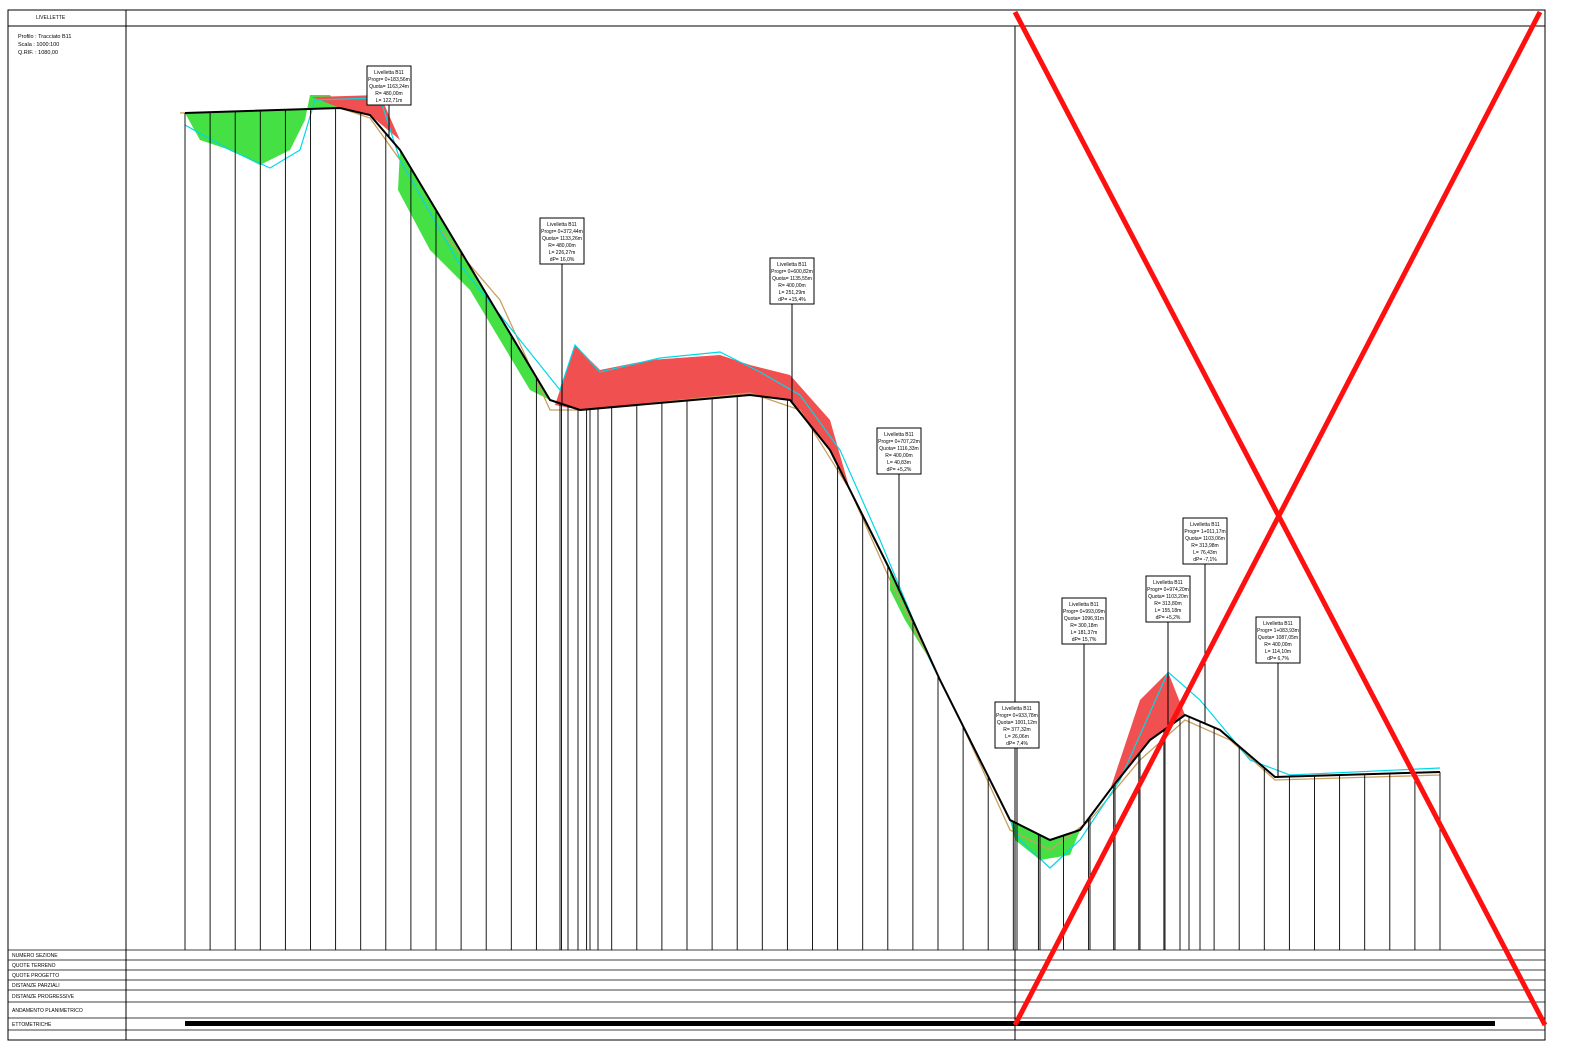 This screenshot has width=1590, height=1058. What do you see at coordinates (1083, 626) in the screenshot?
I see `vertex-line: R= 300,18m` at bounding box center [1083, 626].